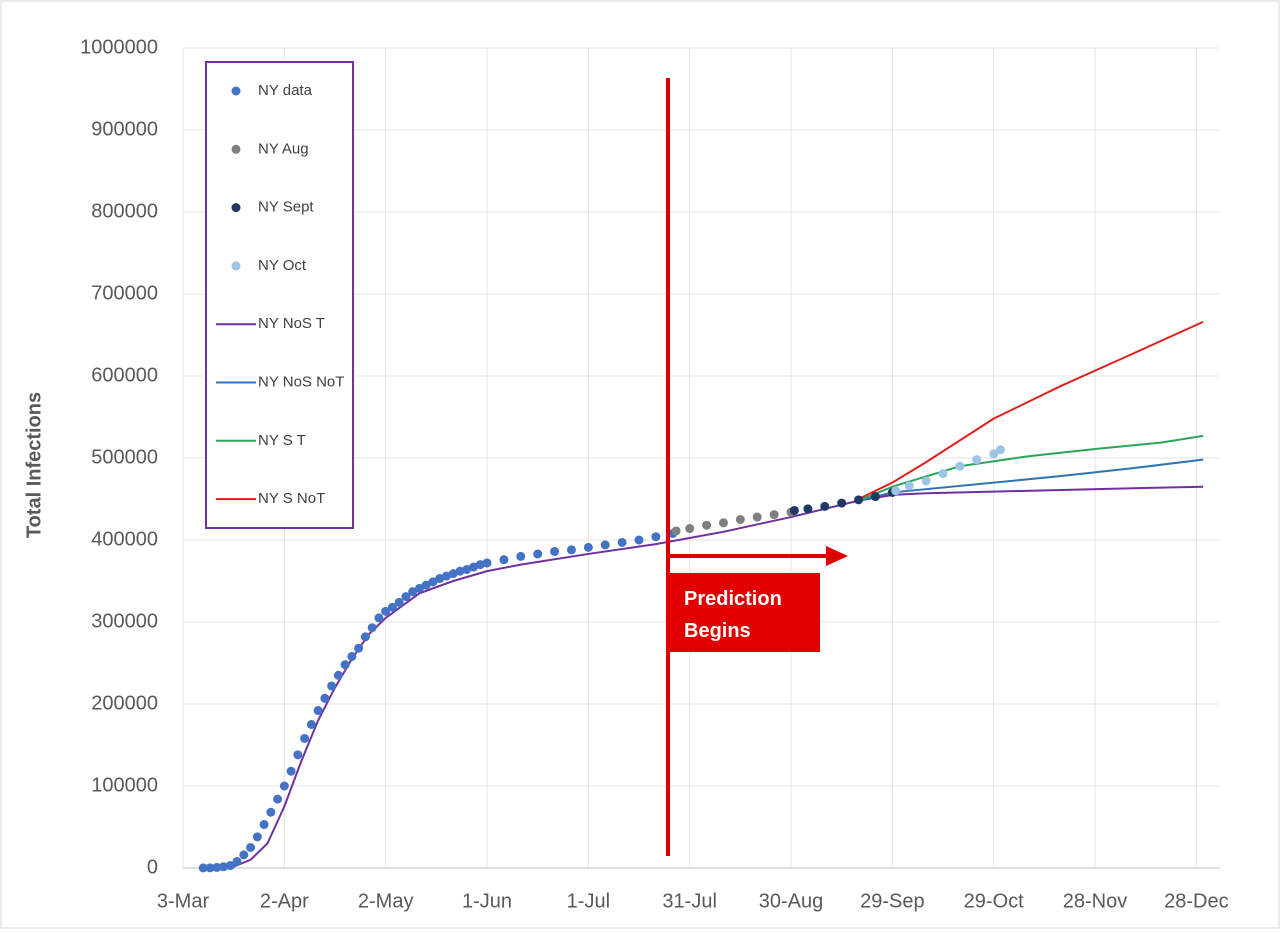 The width and height of the screenshot is (1280, 934). I want to click on x-tick-label: 2-May, so click(386, 901).